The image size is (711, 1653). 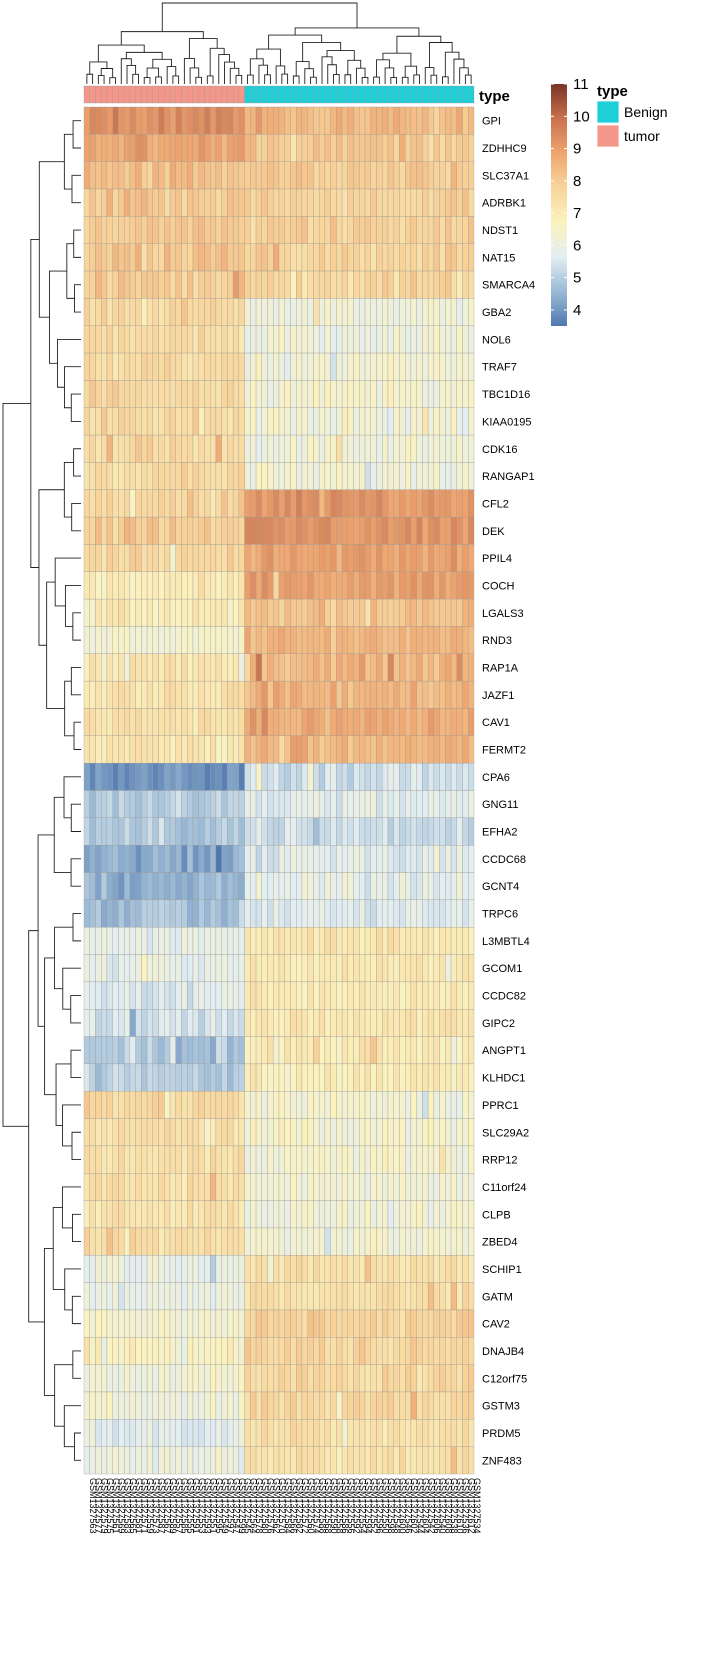 What do you see at coordinates (218, 94) in the screenshot?
I see `annotation-cell-tumor` at bounding box center [218, 94].